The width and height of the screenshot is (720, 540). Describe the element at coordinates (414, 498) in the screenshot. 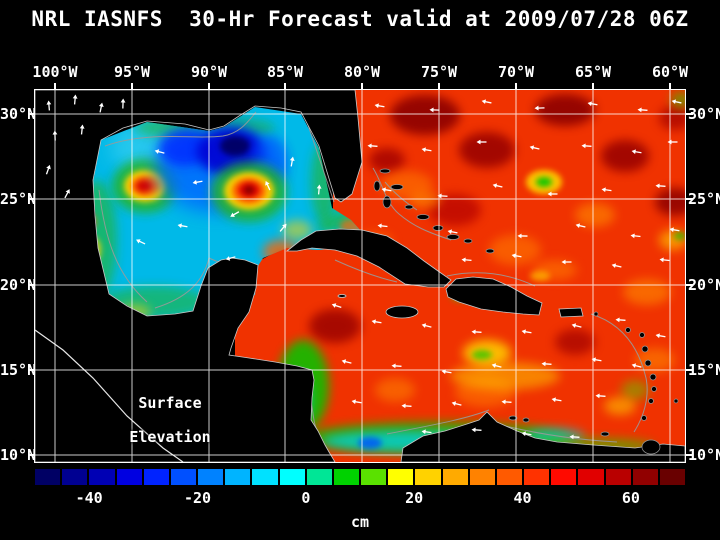

I see `colorbar-tick-label: 20` at that location.